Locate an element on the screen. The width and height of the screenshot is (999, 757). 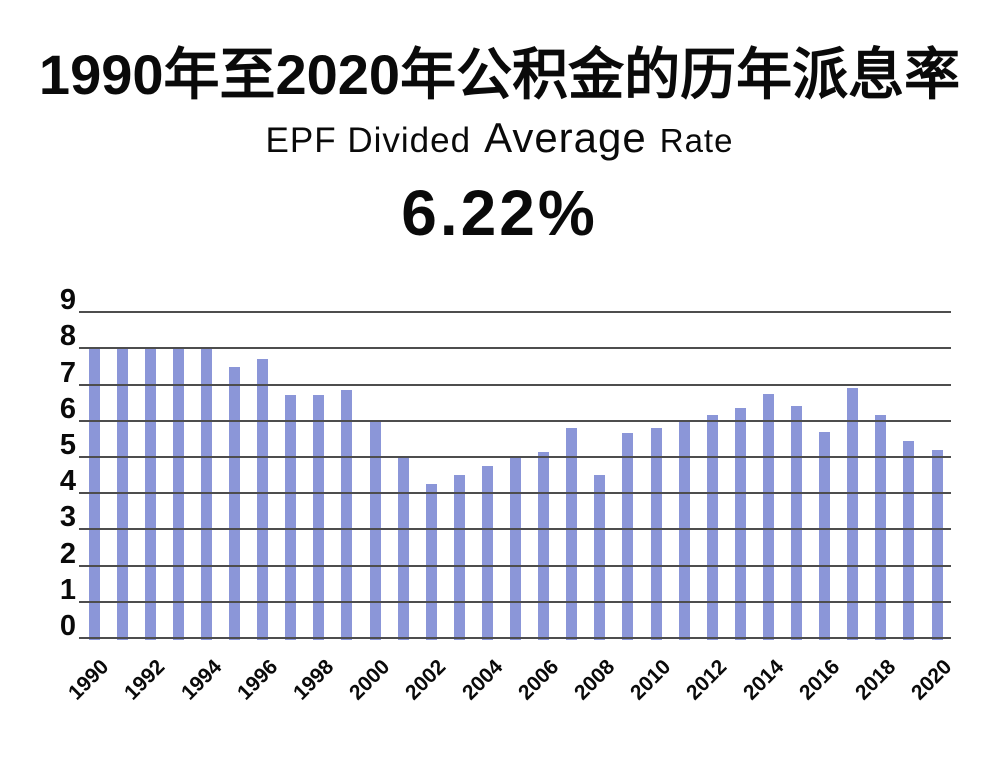
bar-1997 is located at coordinates (291, 517).